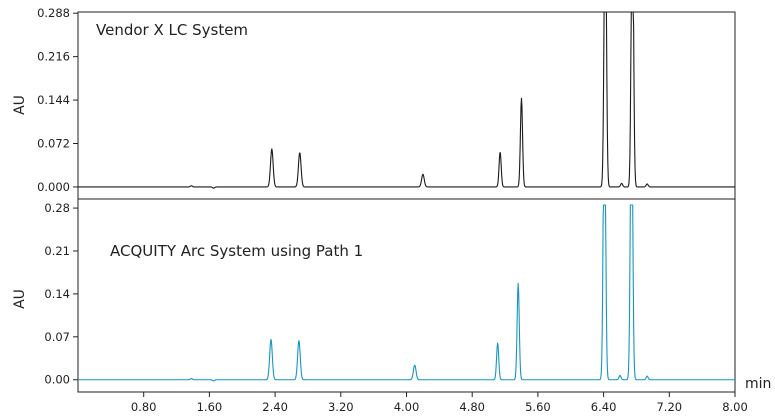 Image resolution: width=775 pixels, height=416 pixels. Describe the element at coordinates (57, 380) in the screenshot. I see `bottom-y-tick-label: 0.00` at that location.